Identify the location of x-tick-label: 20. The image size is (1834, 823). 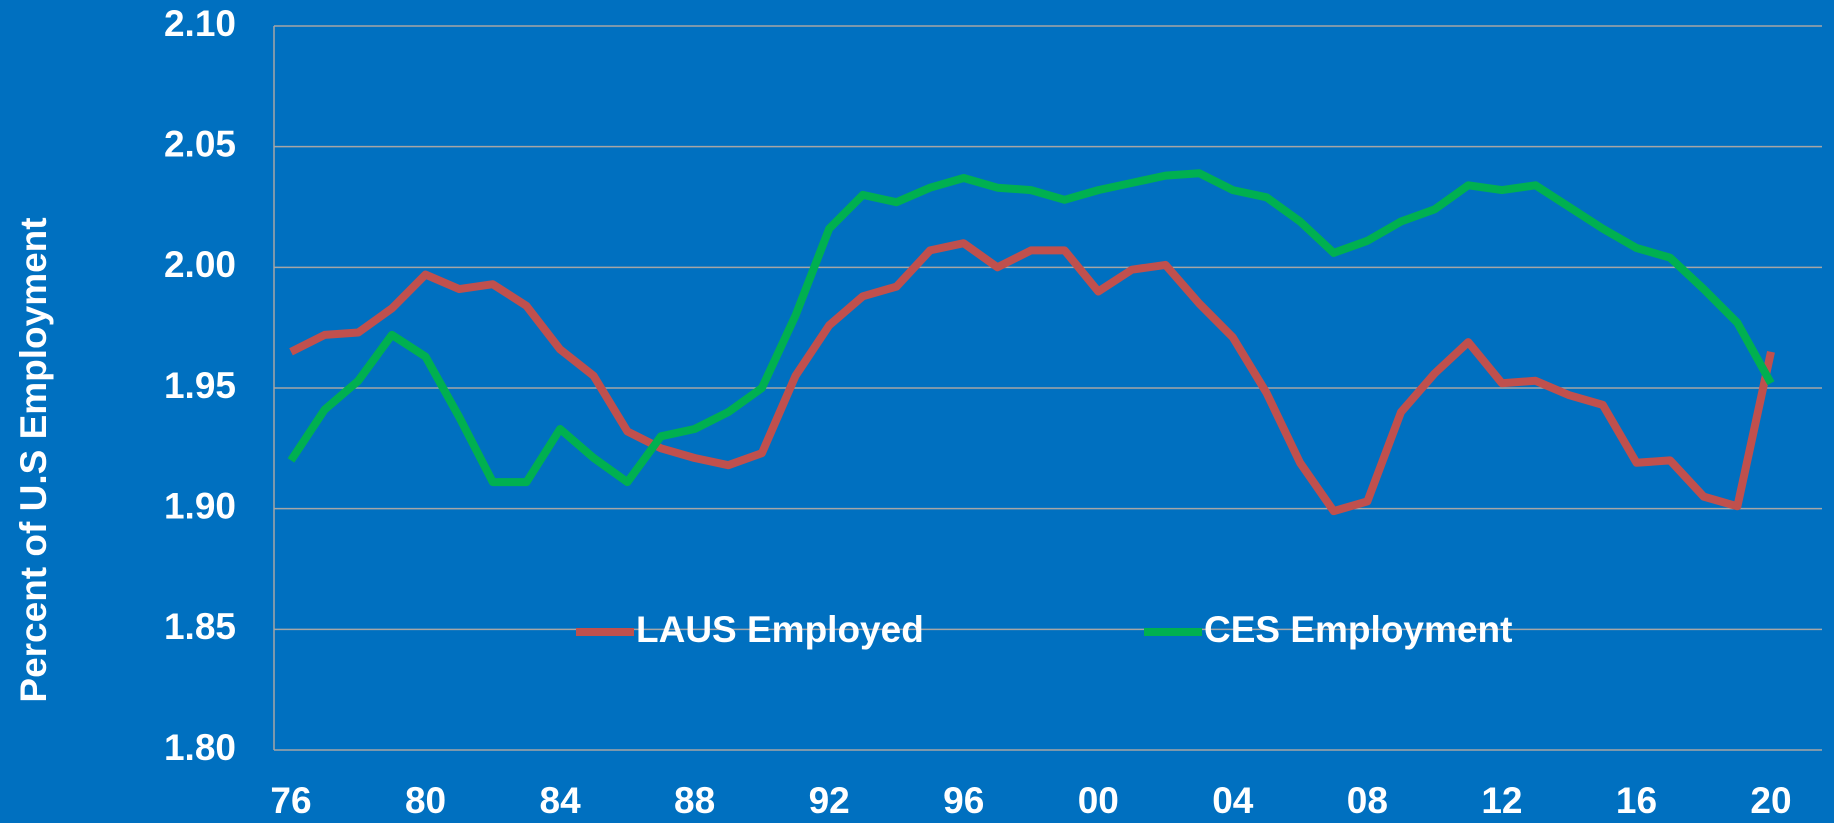
(1770, 800).